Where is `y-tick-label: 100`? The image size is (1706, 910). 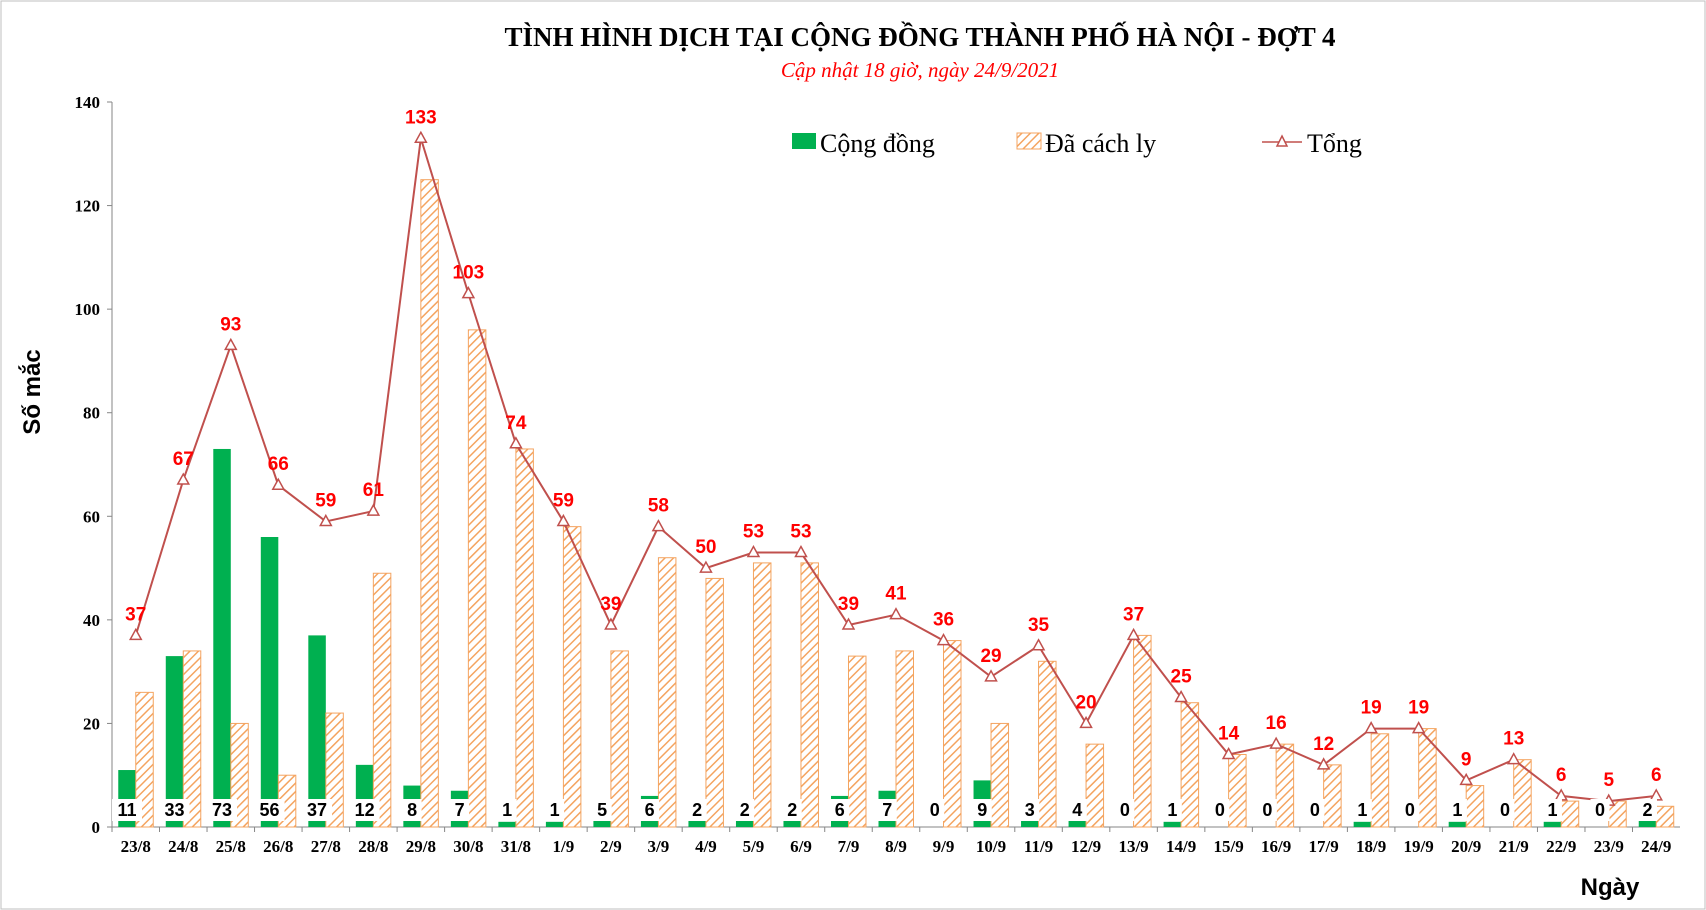
y-tick-label: 100 is located at coordinates (88, 309).